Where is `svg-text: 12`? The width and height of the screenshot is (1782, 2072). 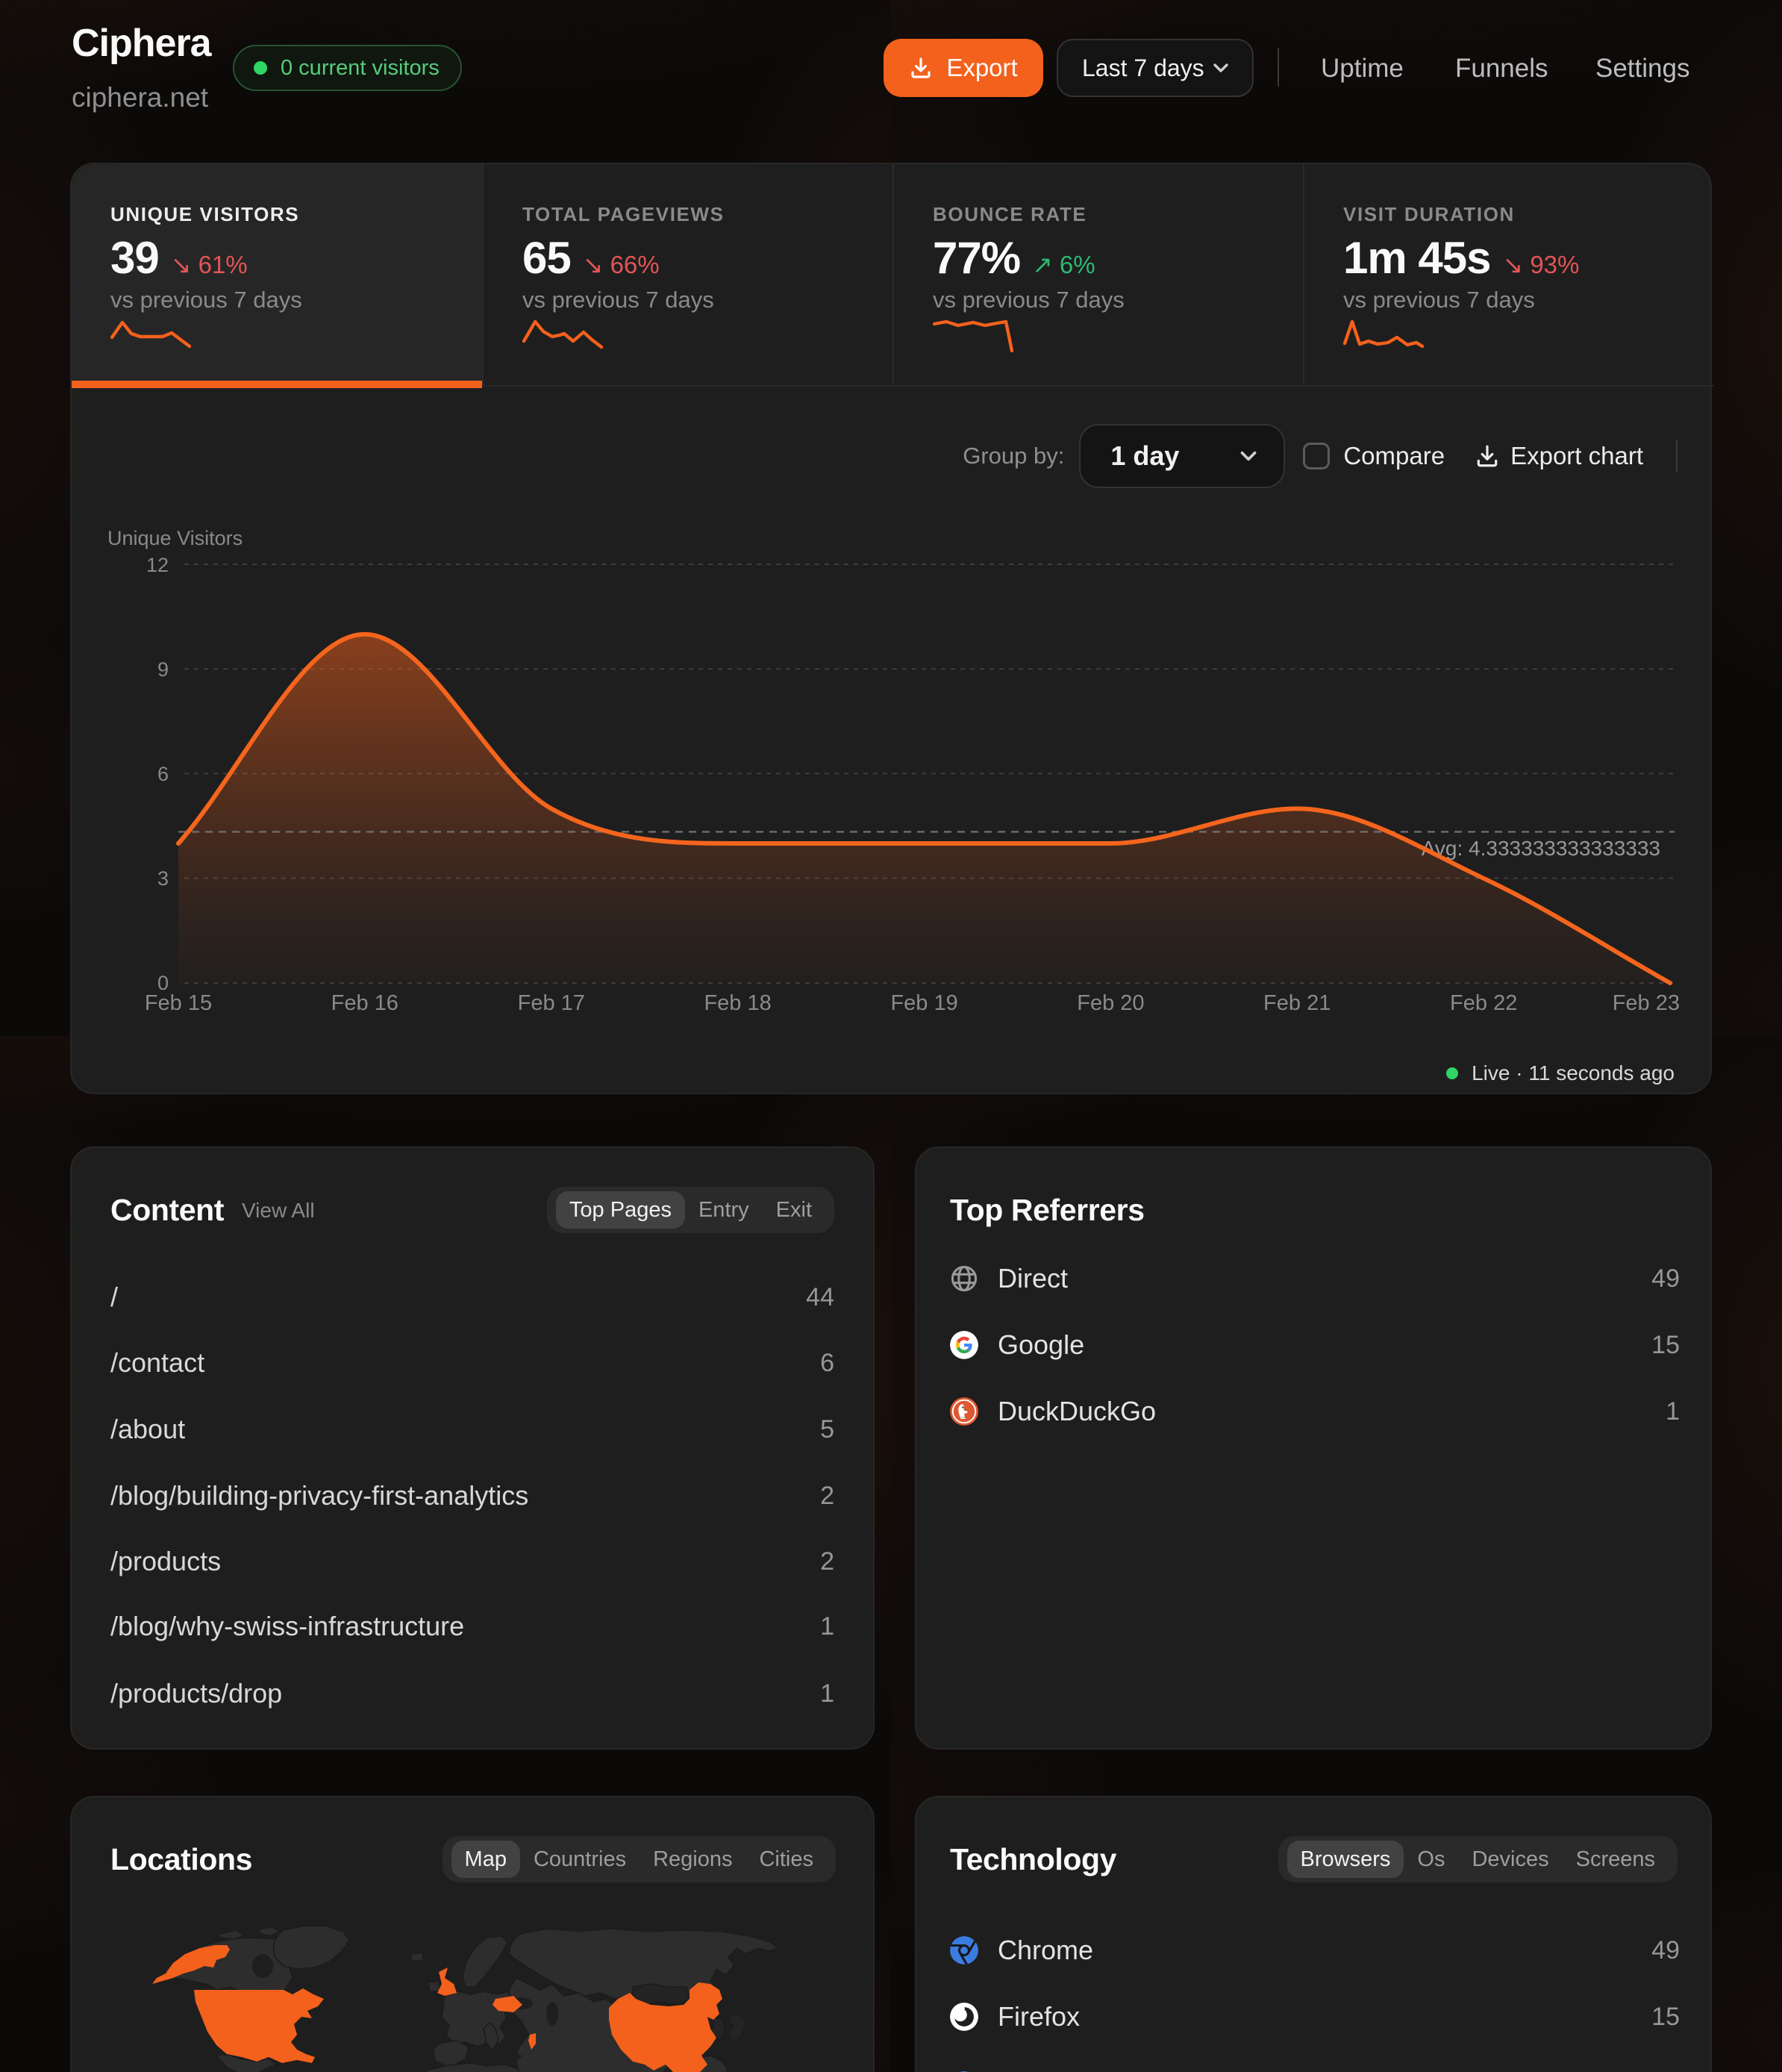
svg-text: 12 is located at coordinates (157, 565).